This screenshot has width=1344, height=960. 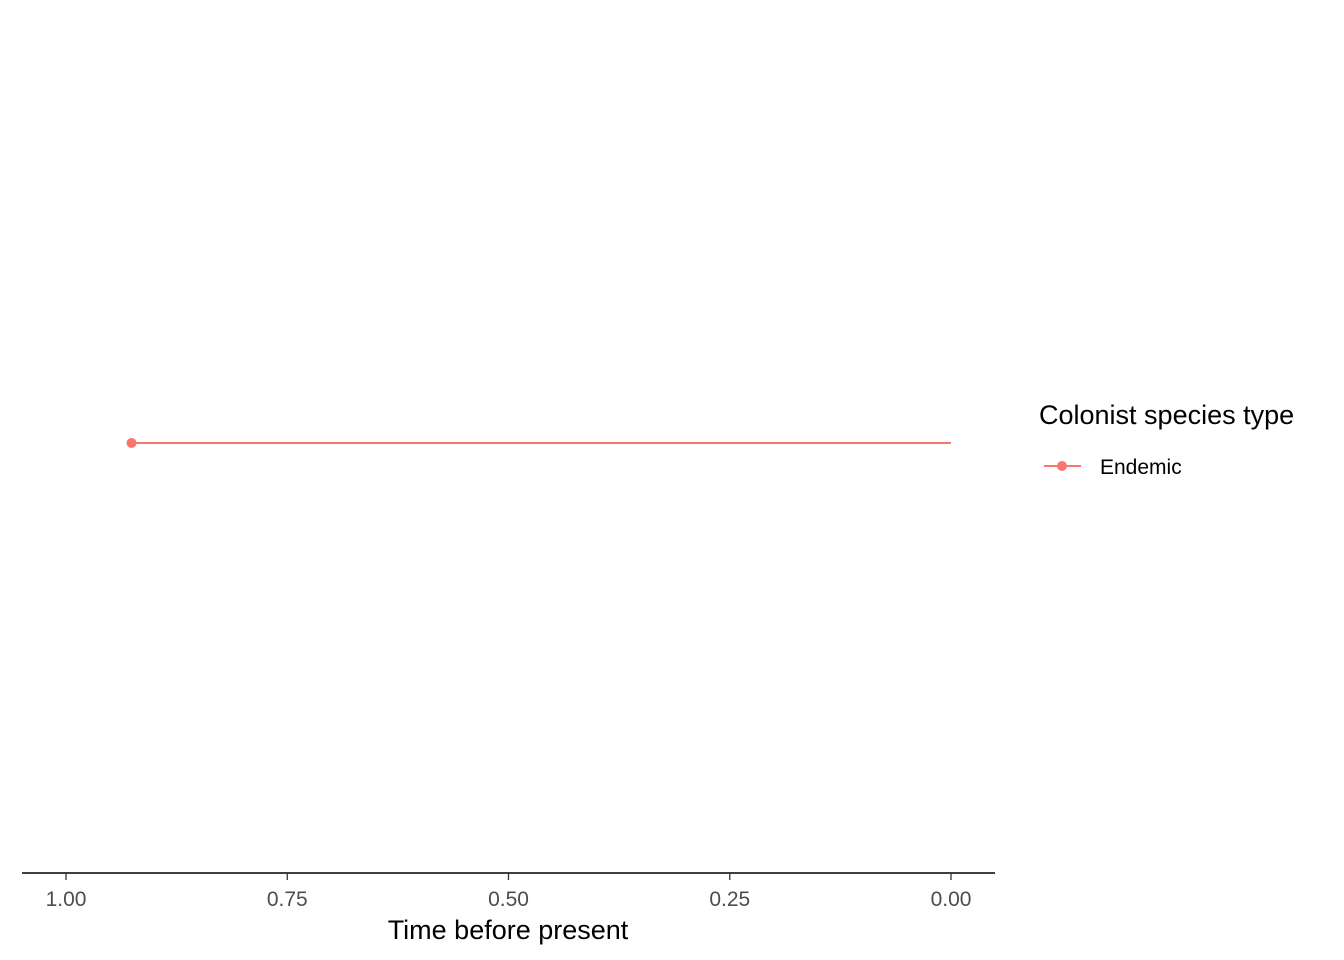 What do you see at coordinates (1166, 439) in the screenshot?
I see `legend: Colonist species type Endemic` at bounding box center [1166, 439].